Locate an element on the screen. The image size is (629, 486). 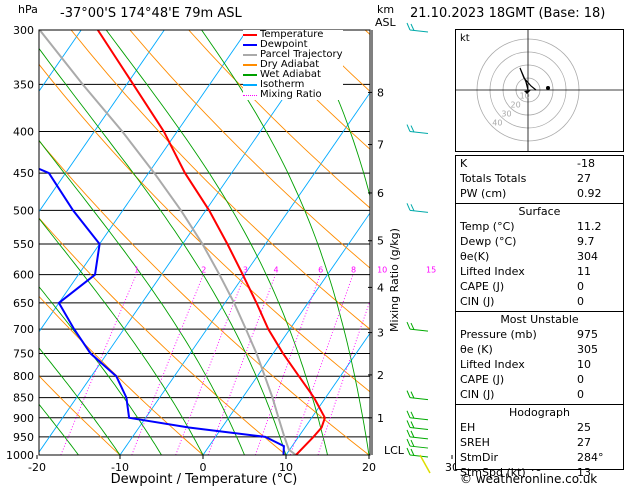
index-row: Pressure (mb) 975 is located at coordinates (539, 334).